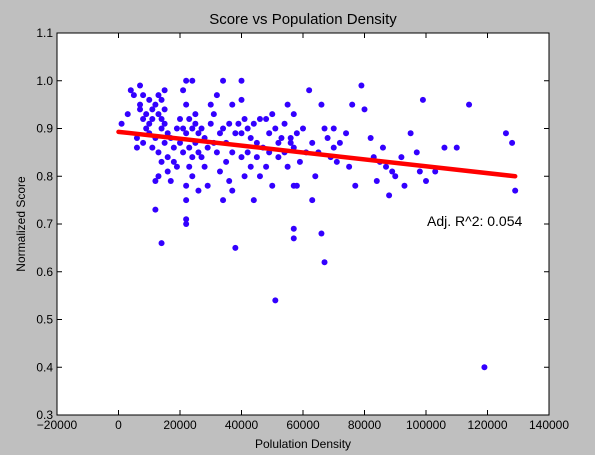 The height and width of the screenshot is (455, 595). I want to click on y-tick-label: 0.8, so click(44, 176).